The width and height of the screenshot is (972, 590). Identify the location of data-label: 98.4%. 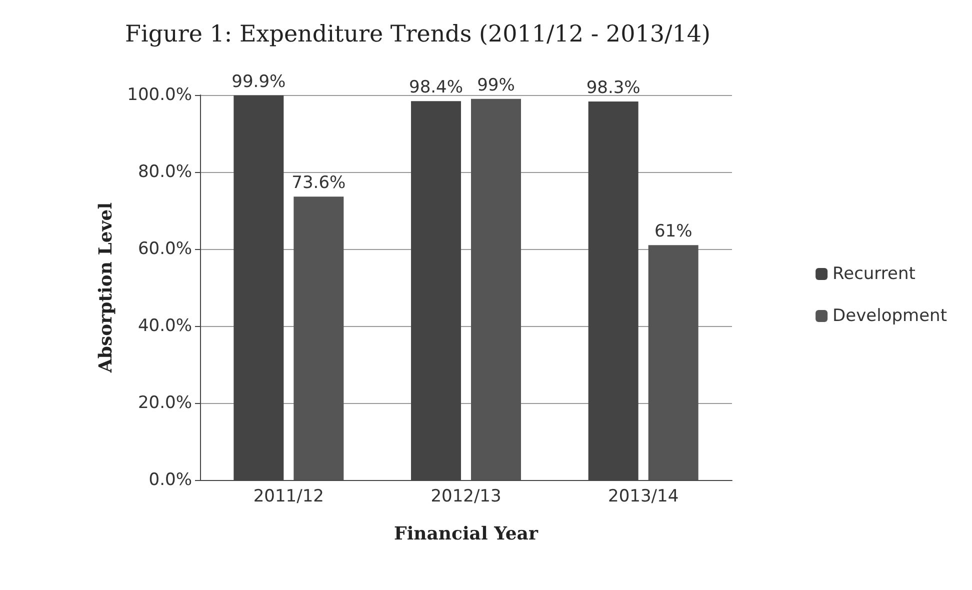
(436, 88).